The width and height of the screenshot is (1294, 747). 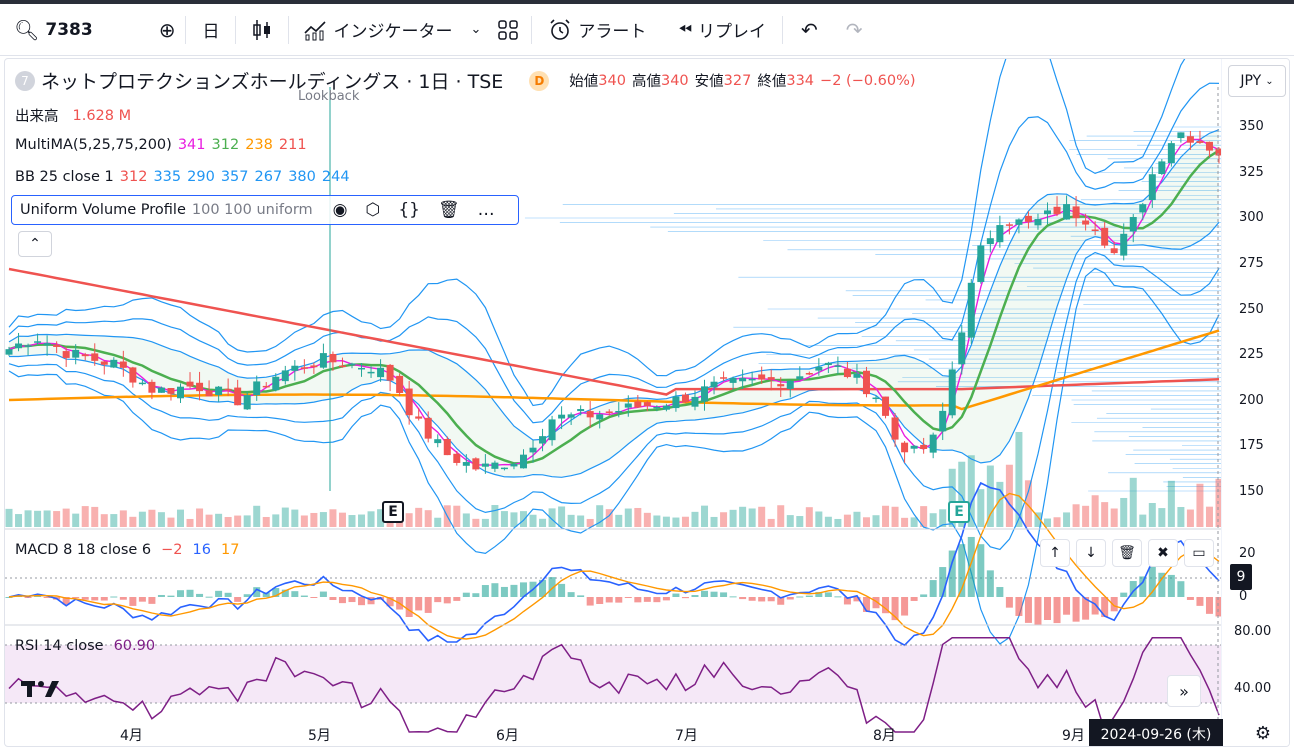 I want to click on chart-type-button, so click(x=262, y=30).